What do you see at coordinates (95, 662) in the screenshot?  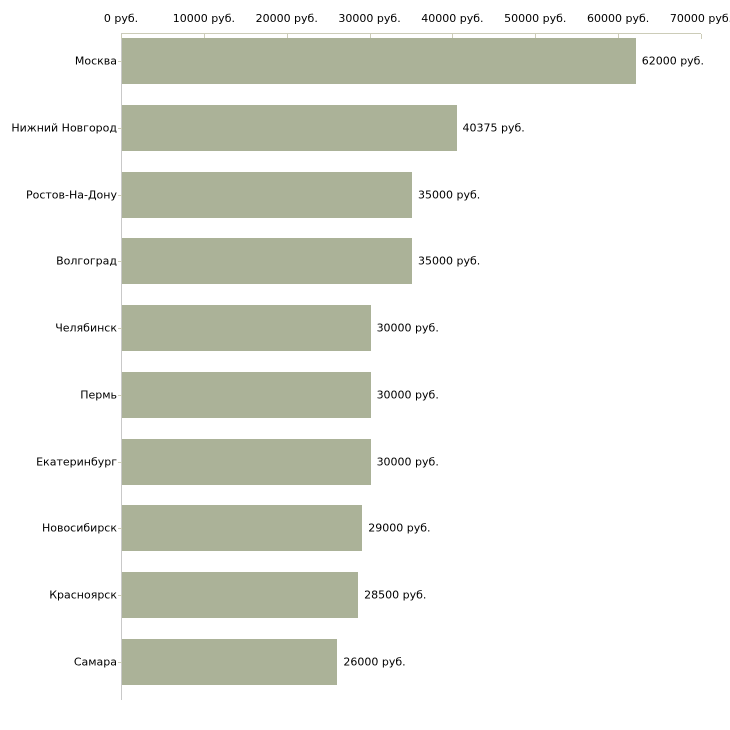 I see `category-label: Самара` at bounding box center [95, 662].